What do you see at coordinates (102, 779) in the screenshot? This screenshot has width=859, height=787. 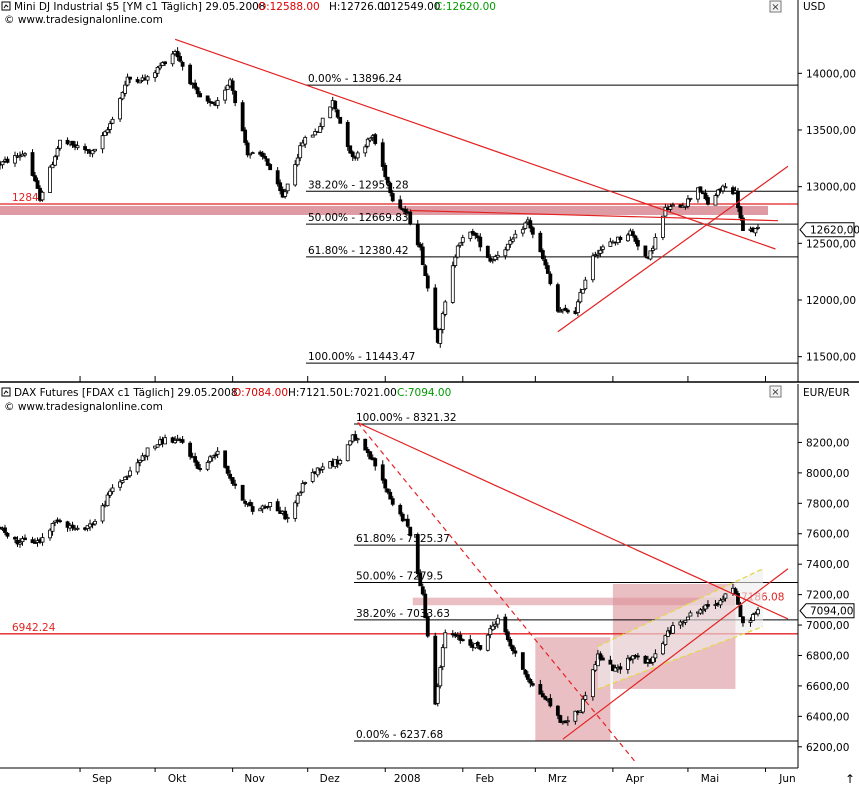 I see `time-tick-label: Sep` at bounding box center [102, 779].